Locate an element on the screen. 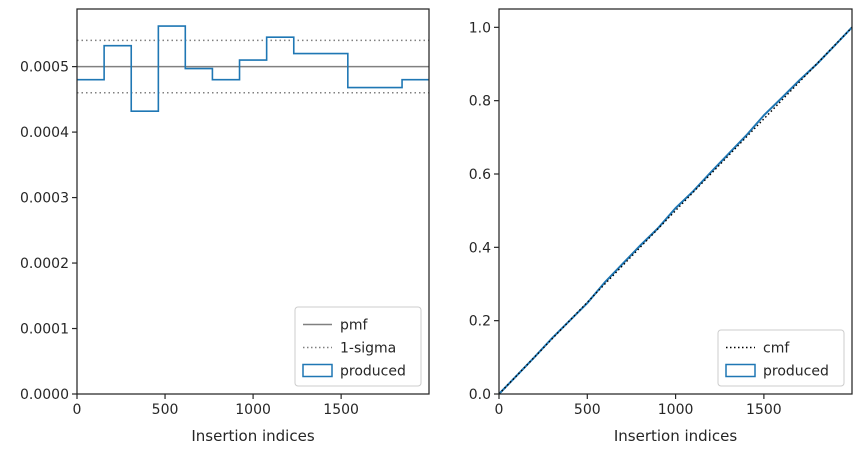 The width and height of the screenshot is (861, 453). panel0-xlabel: Insertion indices is located at coordinates (252, 436).